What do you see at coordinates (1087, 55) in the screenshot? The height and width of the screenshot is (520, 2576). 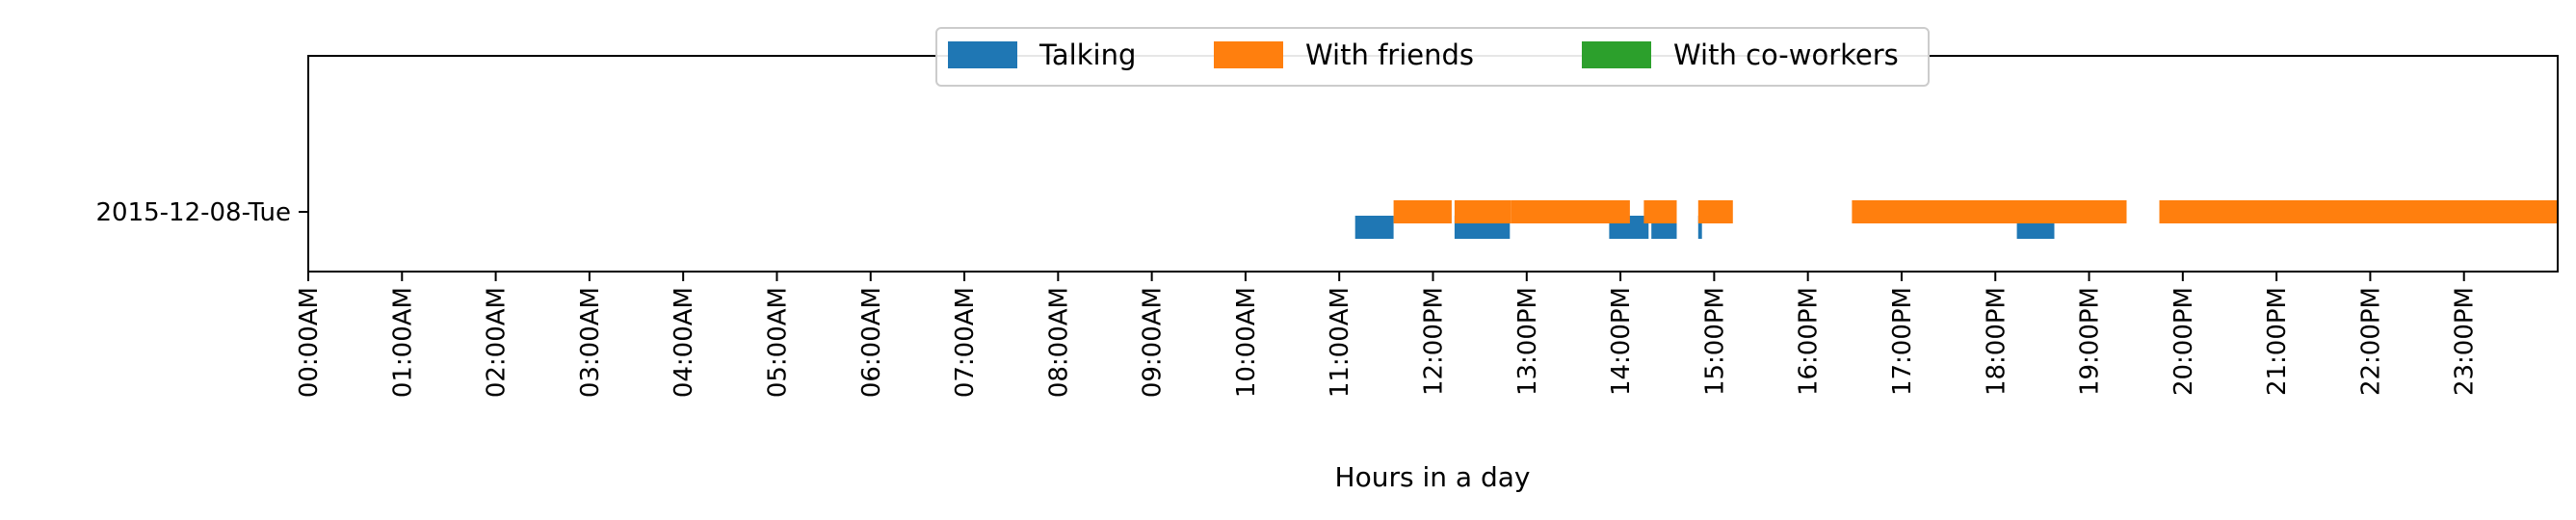 I see `legend-label: Talking` at bounding box center [1087, 55].